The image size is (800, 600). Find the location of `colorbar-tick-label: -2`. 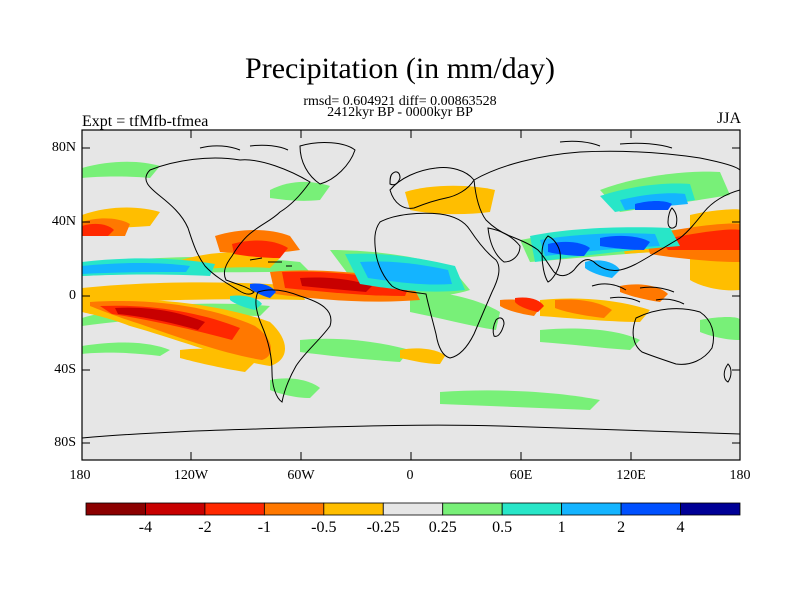

colorbar-tick-label: -2 is located at coordinates (205, 527).